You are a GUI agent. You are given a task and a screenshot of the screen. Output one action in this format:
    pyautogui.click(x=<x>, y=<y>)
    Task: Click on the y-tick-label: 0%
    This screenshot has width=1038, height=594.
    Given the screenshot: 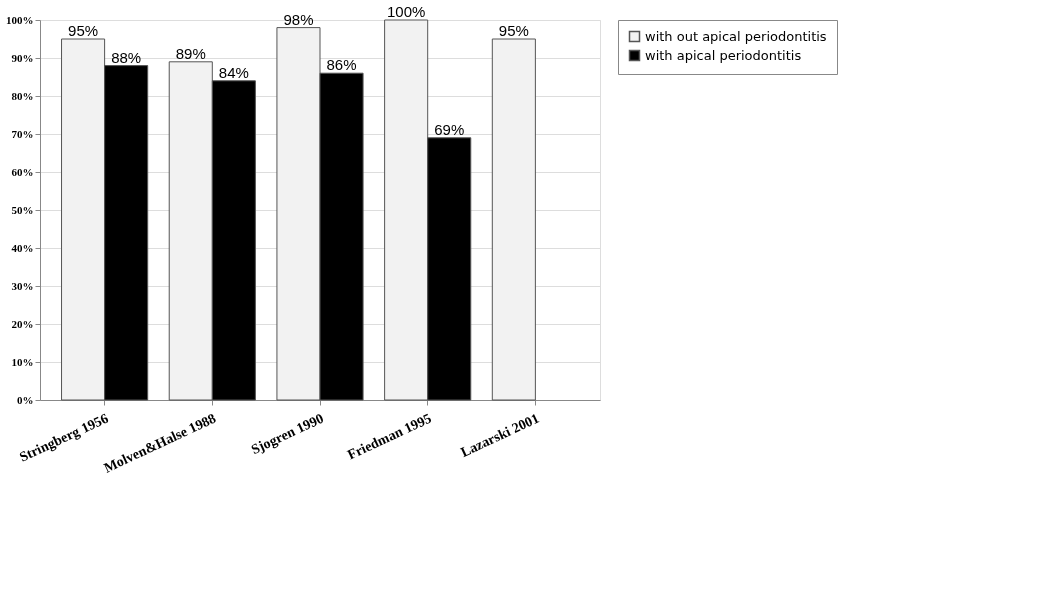 What is the action you would take?
    pyautogui.click(x=25, y=399)
    